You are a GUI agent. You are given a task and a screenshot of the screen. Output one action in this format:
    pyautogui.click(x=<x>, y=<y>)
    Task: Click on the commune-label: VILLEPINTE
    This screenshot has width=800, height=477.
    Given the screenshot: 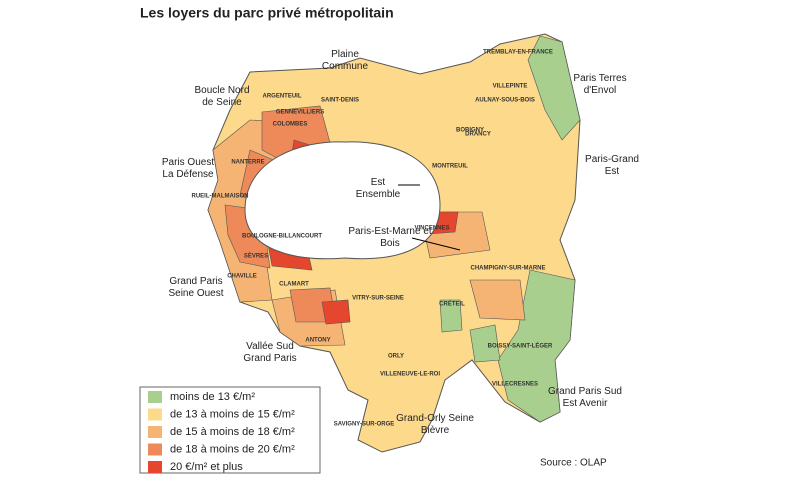 What is the action you would take?
    pyautogui.click(x=510, y=87)
    